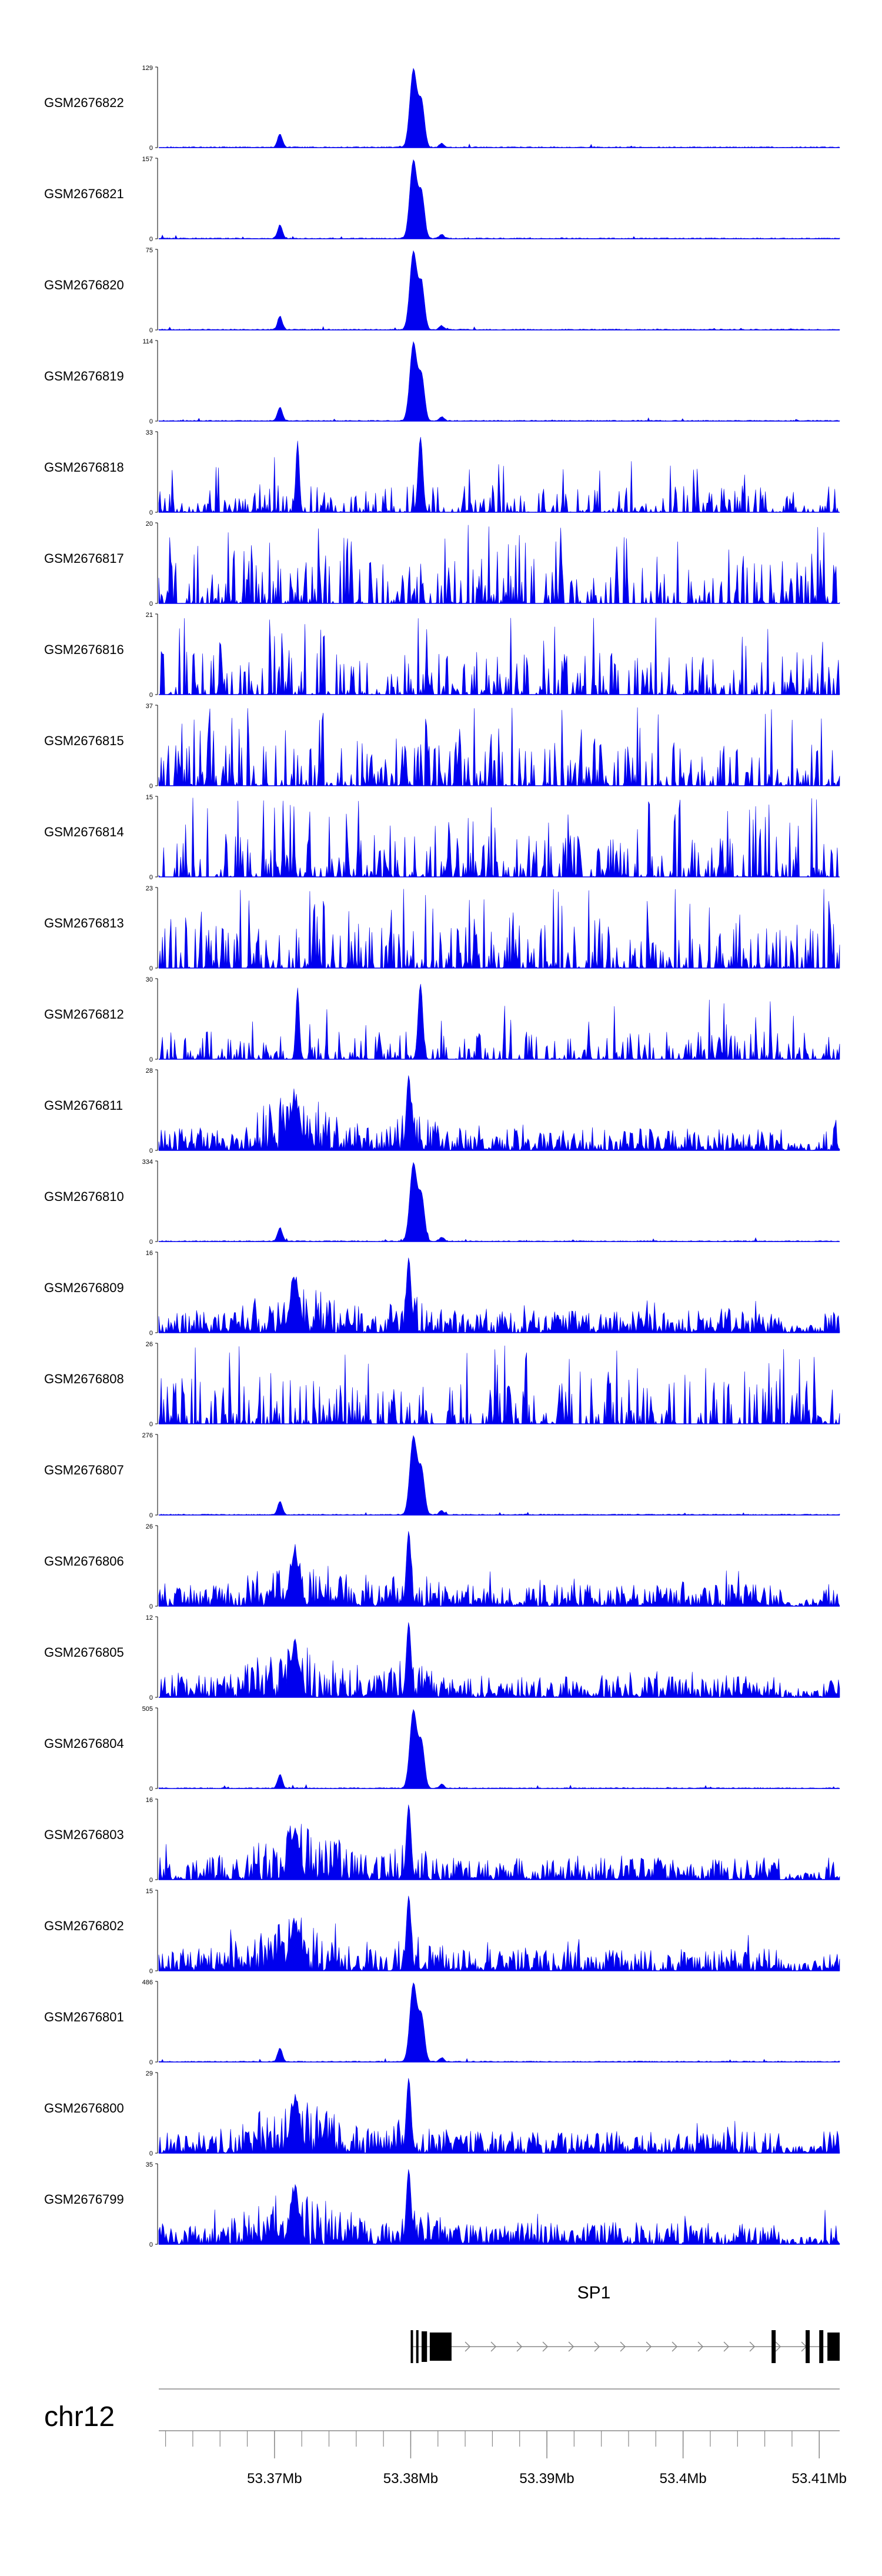 This screenshot has height=2576, width=882. I want to click on y-max-label: 20, so click(149, 524).